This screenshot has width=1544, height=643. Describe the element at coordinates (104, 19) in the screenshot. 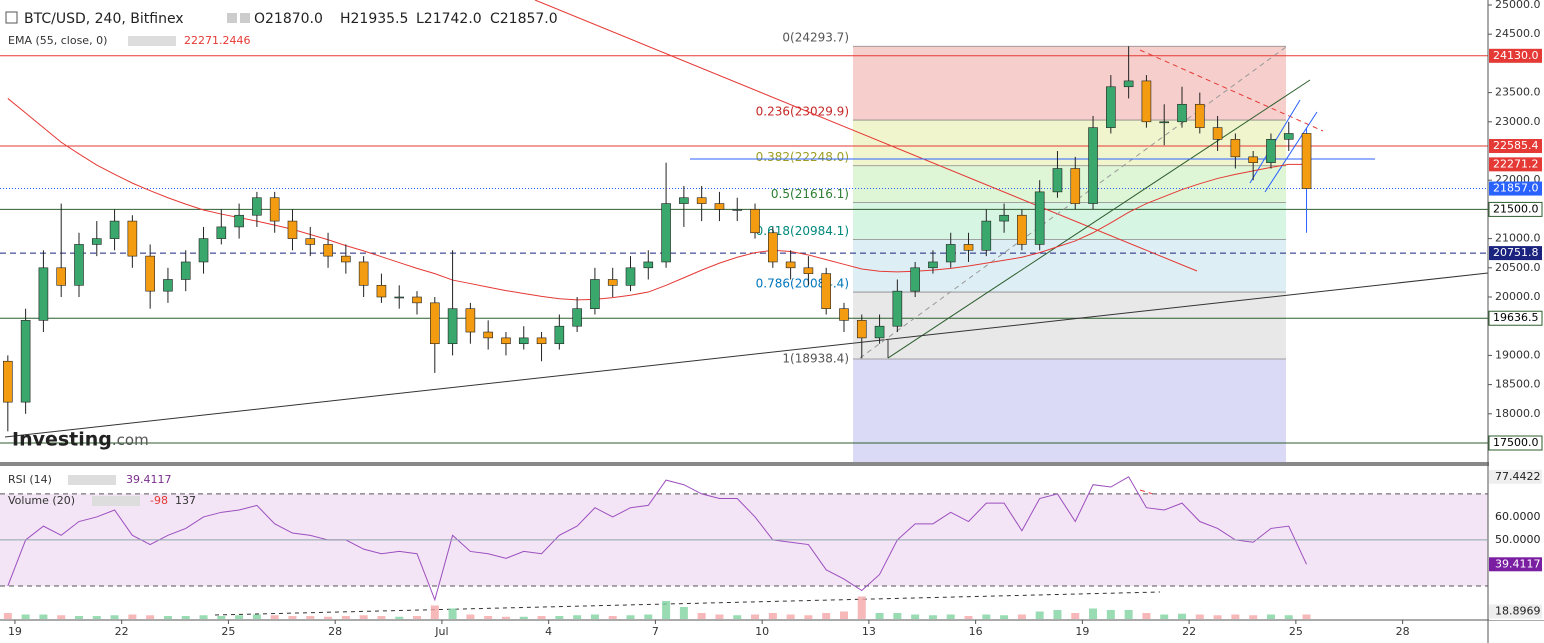

I see `symbol-title: BTC/USD, 240, Bitfinex` at that location.